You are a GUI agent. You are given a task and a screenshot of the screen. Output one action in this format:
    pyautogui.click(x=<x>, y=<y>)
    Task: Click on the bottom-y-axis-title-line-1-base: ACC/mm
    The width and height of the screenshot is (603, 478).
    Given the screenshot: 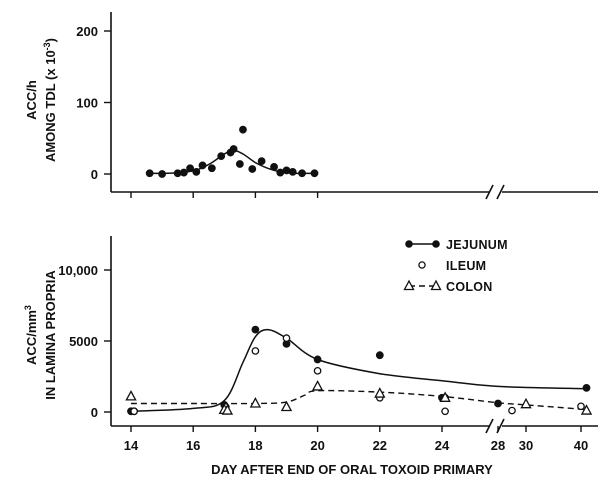 What is the action you would take?
    pyautogui.click(x=31, y=337)
    